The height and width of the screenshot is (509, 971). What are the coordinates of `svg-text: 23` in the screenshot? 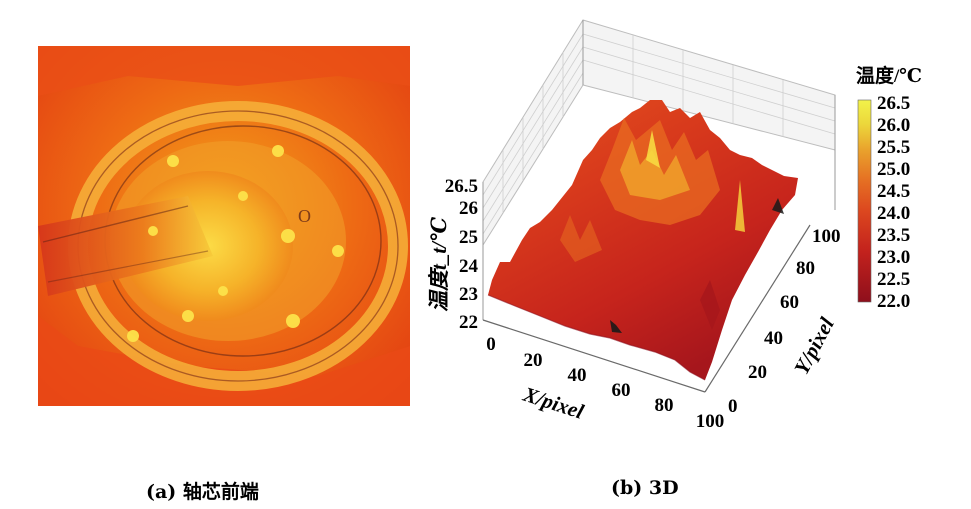 It's located at (468, 294).